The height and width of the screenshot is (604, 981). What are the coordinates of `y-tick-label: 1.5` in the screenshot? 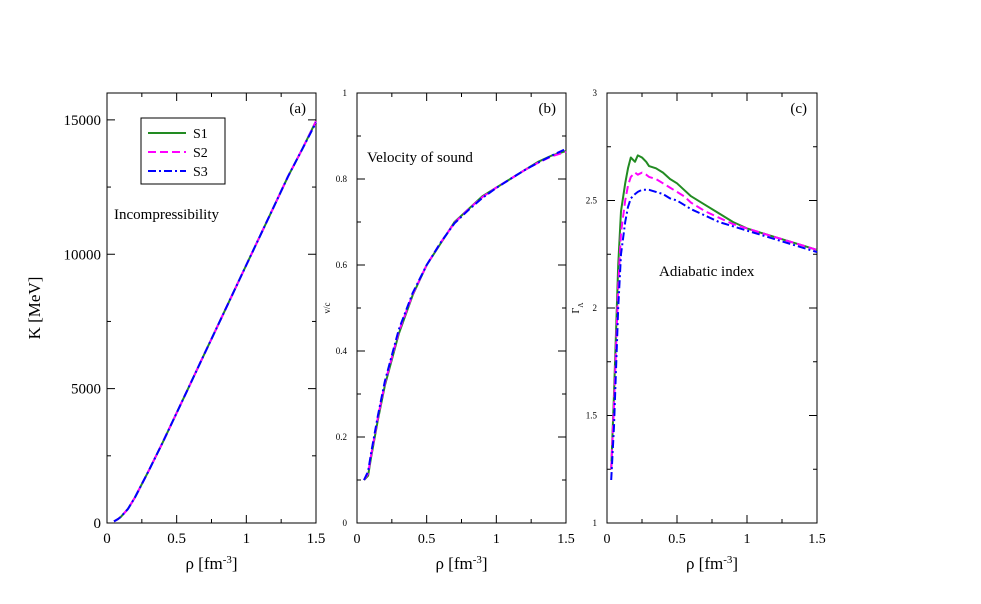 It's located at (592, 416).